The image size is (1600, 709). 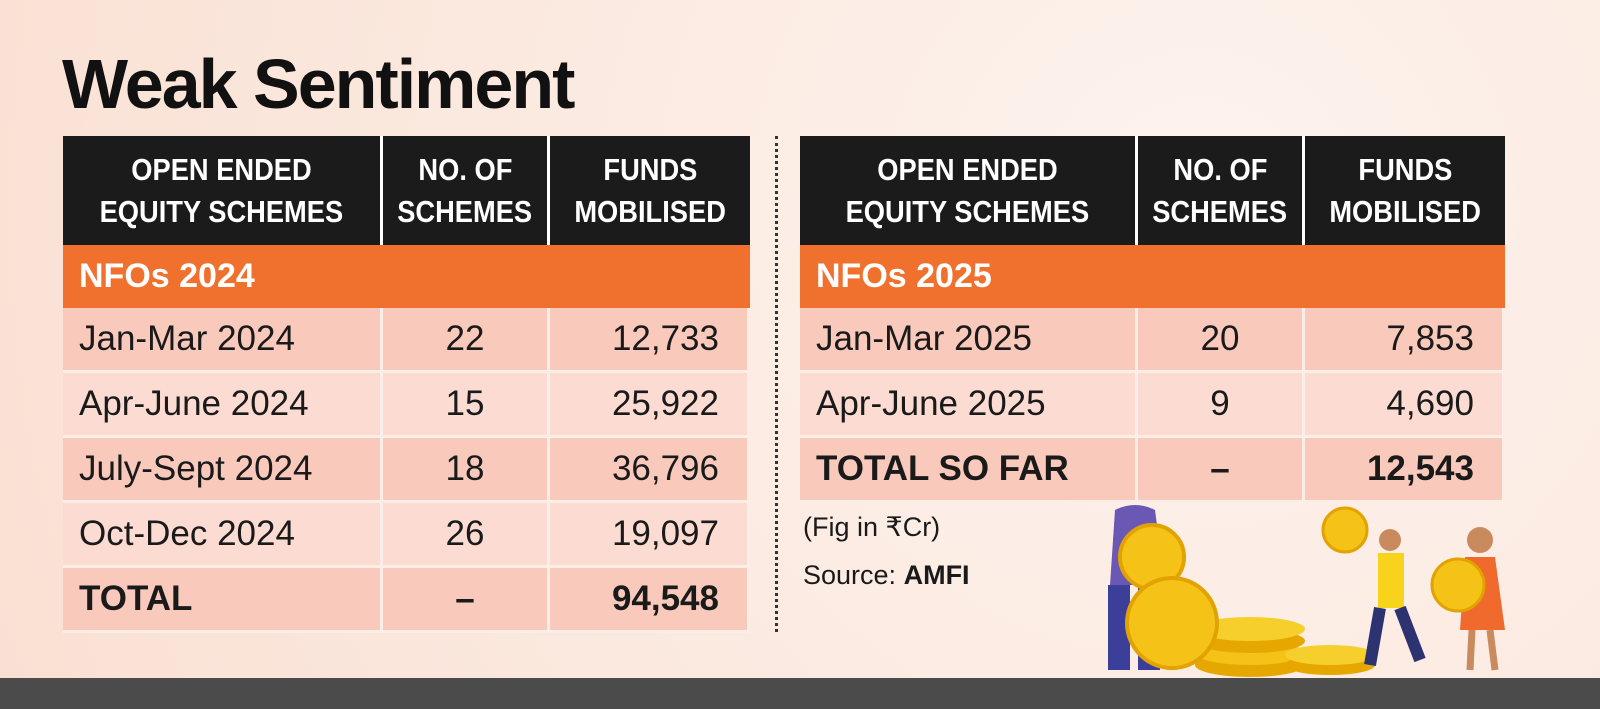 What do you see at coordinates (223, 535) in the screenshot?
I see `table-cell: Oct-Dec 2024` at bounding box center [223, 535].